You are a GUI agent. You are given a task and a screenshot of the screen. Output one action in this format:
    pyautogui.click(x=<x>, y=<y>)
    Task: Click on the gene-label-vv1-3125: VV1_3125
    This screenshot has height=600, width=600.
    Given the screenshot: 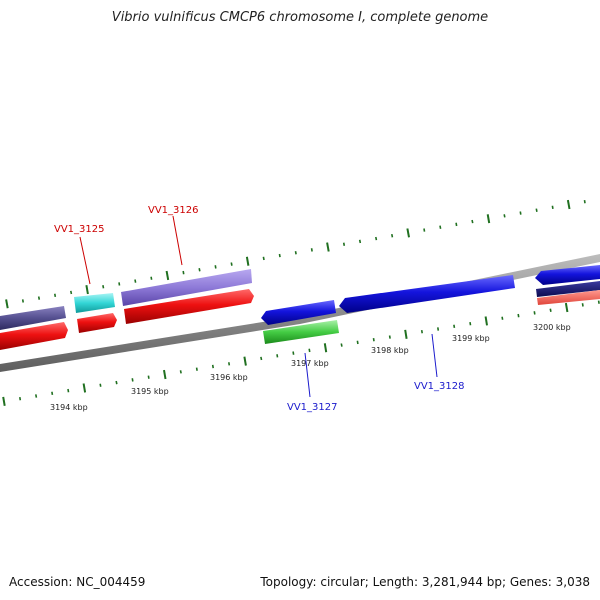 What is the action you would take?
    pyautogui.click(x=79, y=229)
    